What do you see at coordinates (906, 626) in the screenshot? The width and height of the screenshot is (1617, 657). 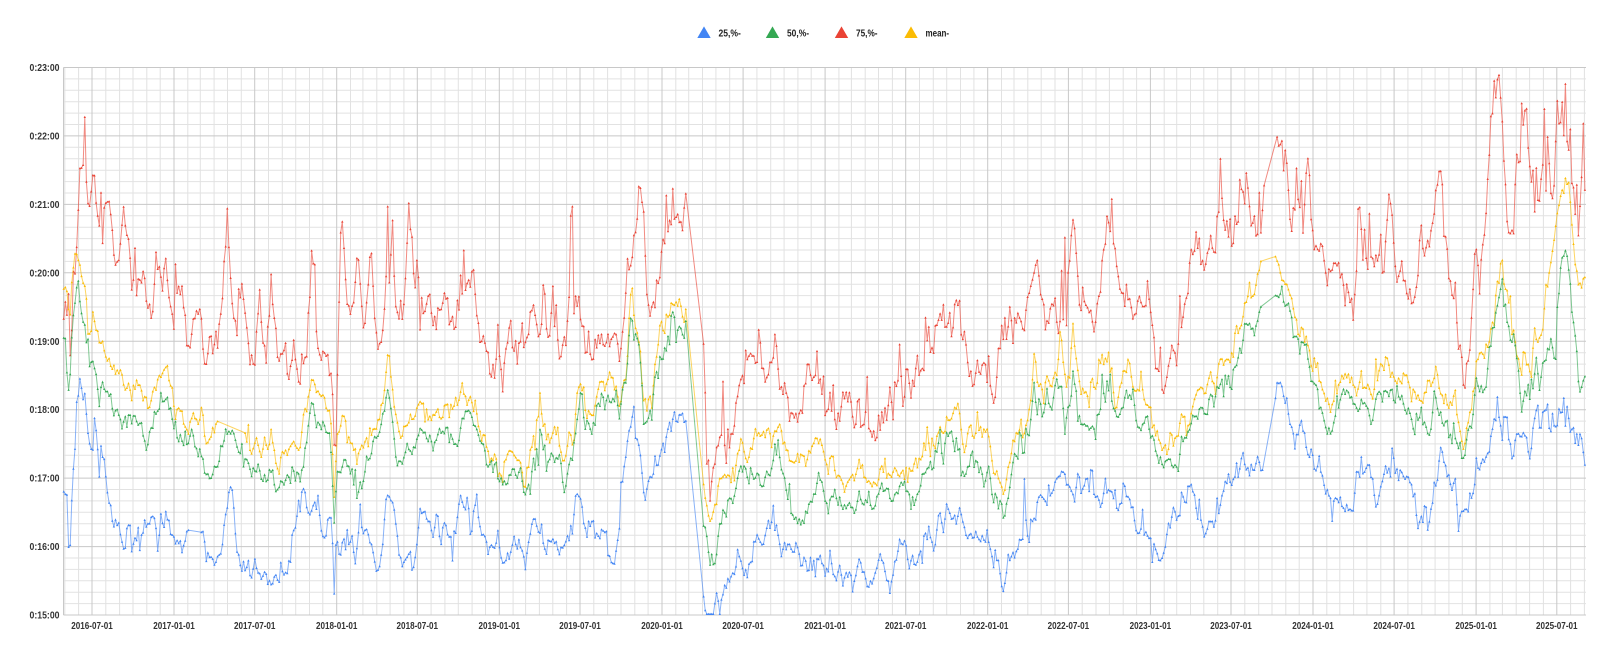 I see `svg-text: 2021-07-01` at bounding box center [906, 626].